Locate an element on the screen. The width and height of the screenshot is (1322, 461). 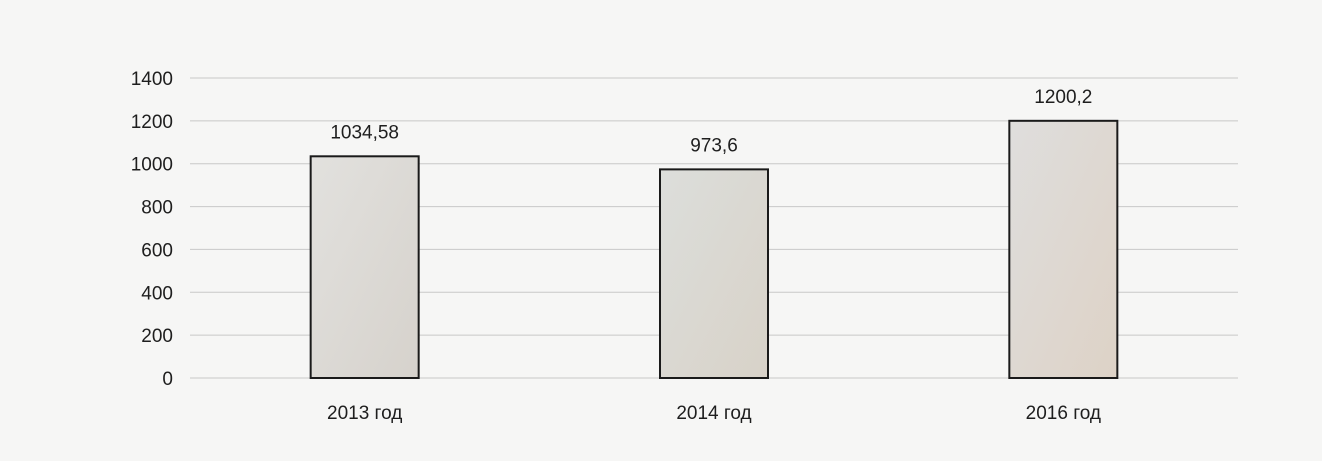
y-tick-label: 1400 is located at coordinates (152, 79).